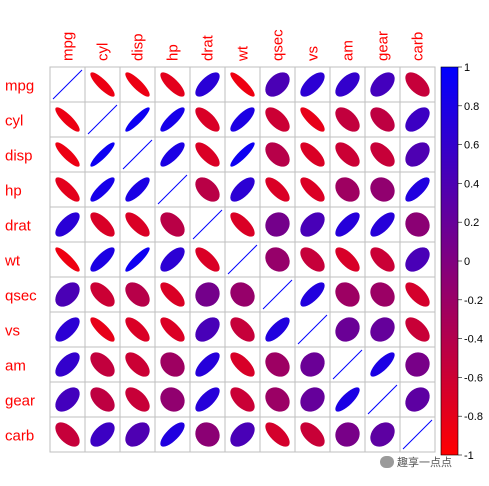 The width and height of the screenshot is (489, 486). I want to click on ellipse-mpg-vs, so click(312, 84).